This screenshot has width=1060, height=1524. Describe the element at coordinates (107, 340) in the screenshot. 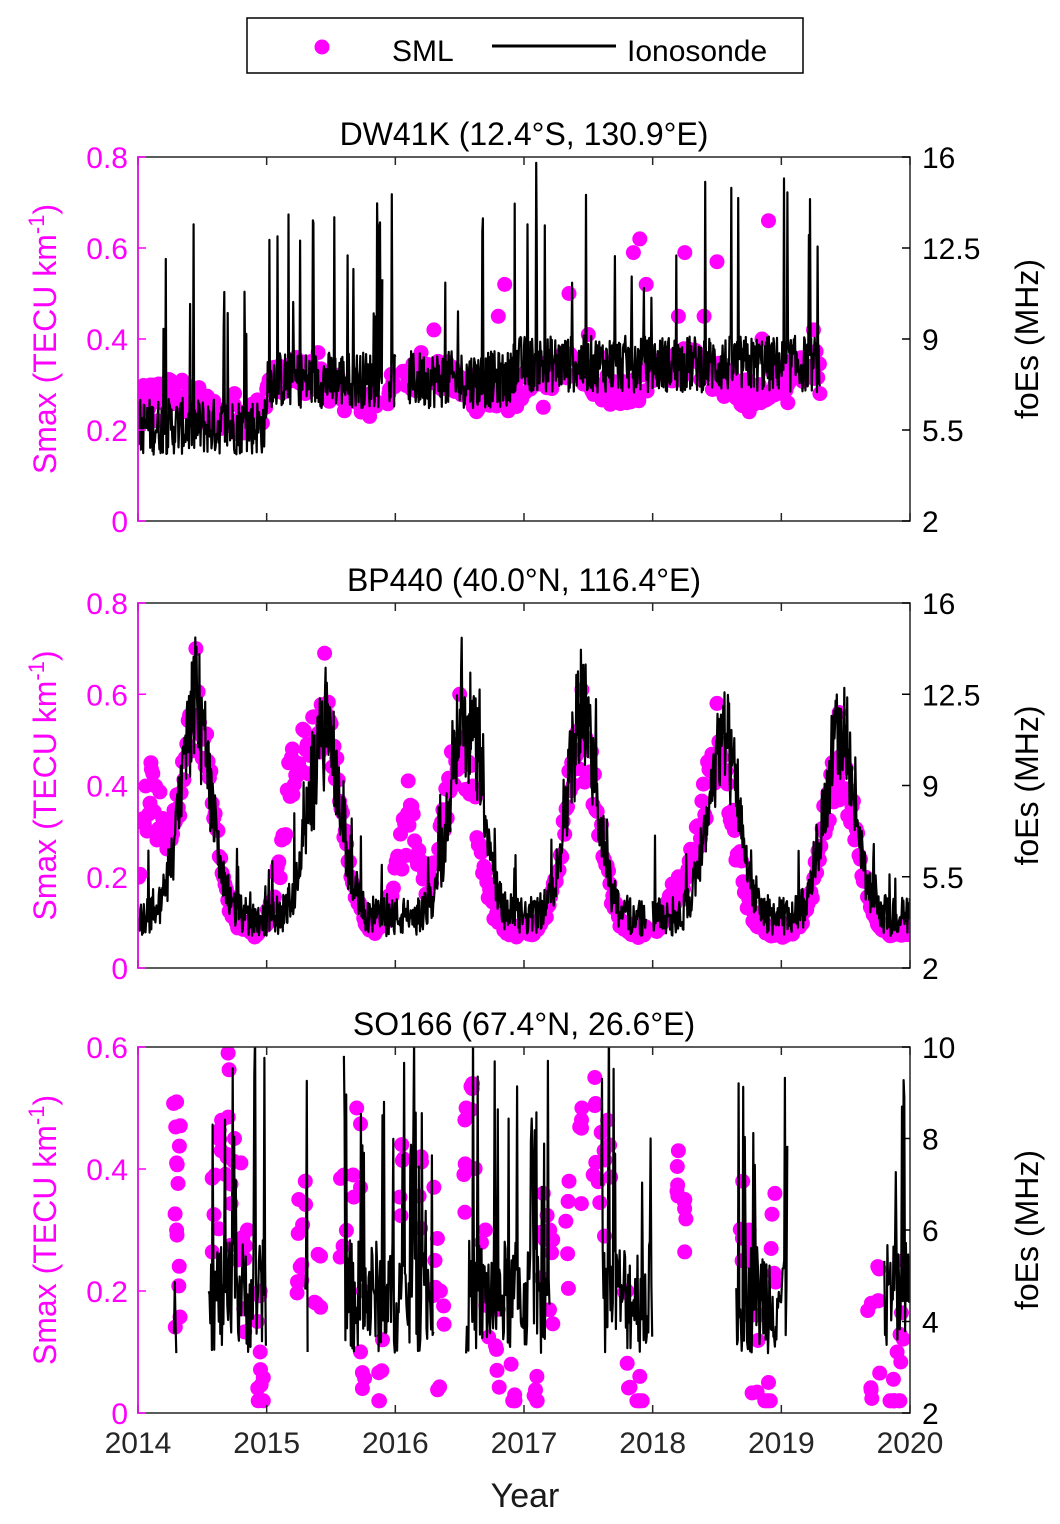

I see `y-left-tick-label: 0.4` at that location.